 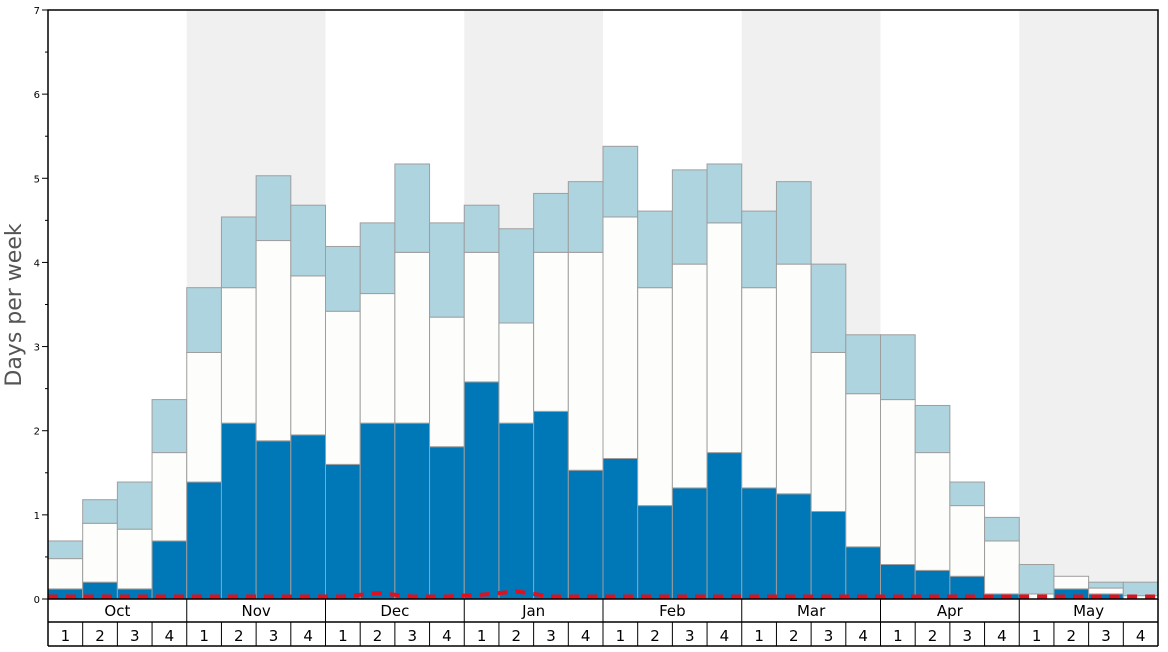 I want to click on series-line-dashed, so click(x=603, y=594).